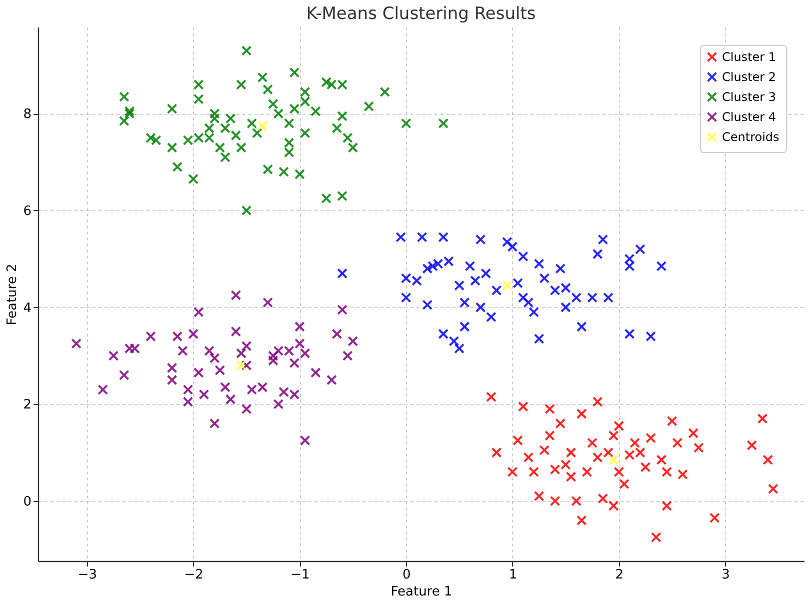 The image size is (809, 603). I want to click on y-tick-label: 6, so click(27, 211).